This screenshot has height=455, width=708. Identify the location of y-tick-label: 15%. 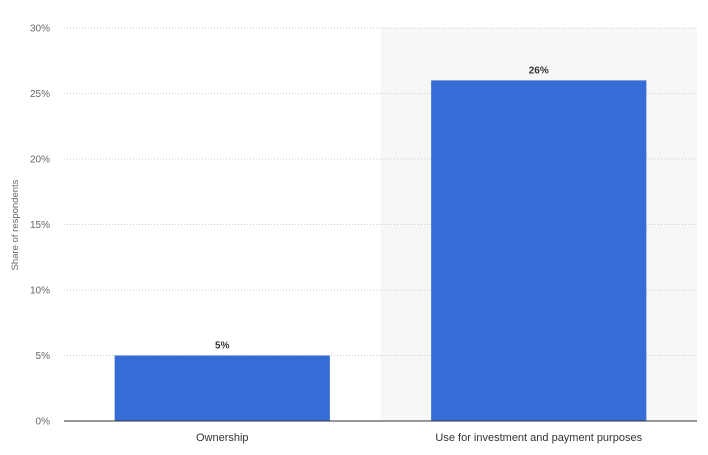
(40, 225).